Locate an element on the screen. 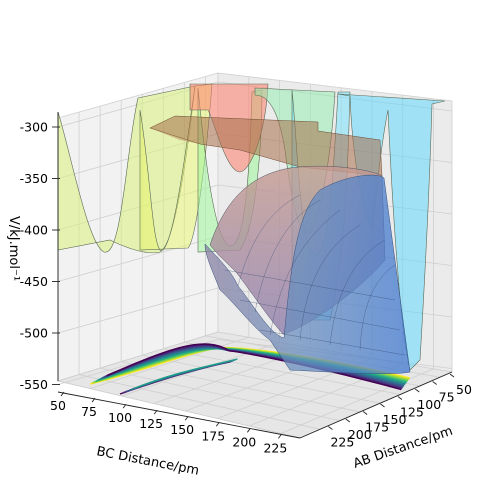 The width and height of the screenshot is (500, 500). plateau-top is located at coordinates (266, 146).